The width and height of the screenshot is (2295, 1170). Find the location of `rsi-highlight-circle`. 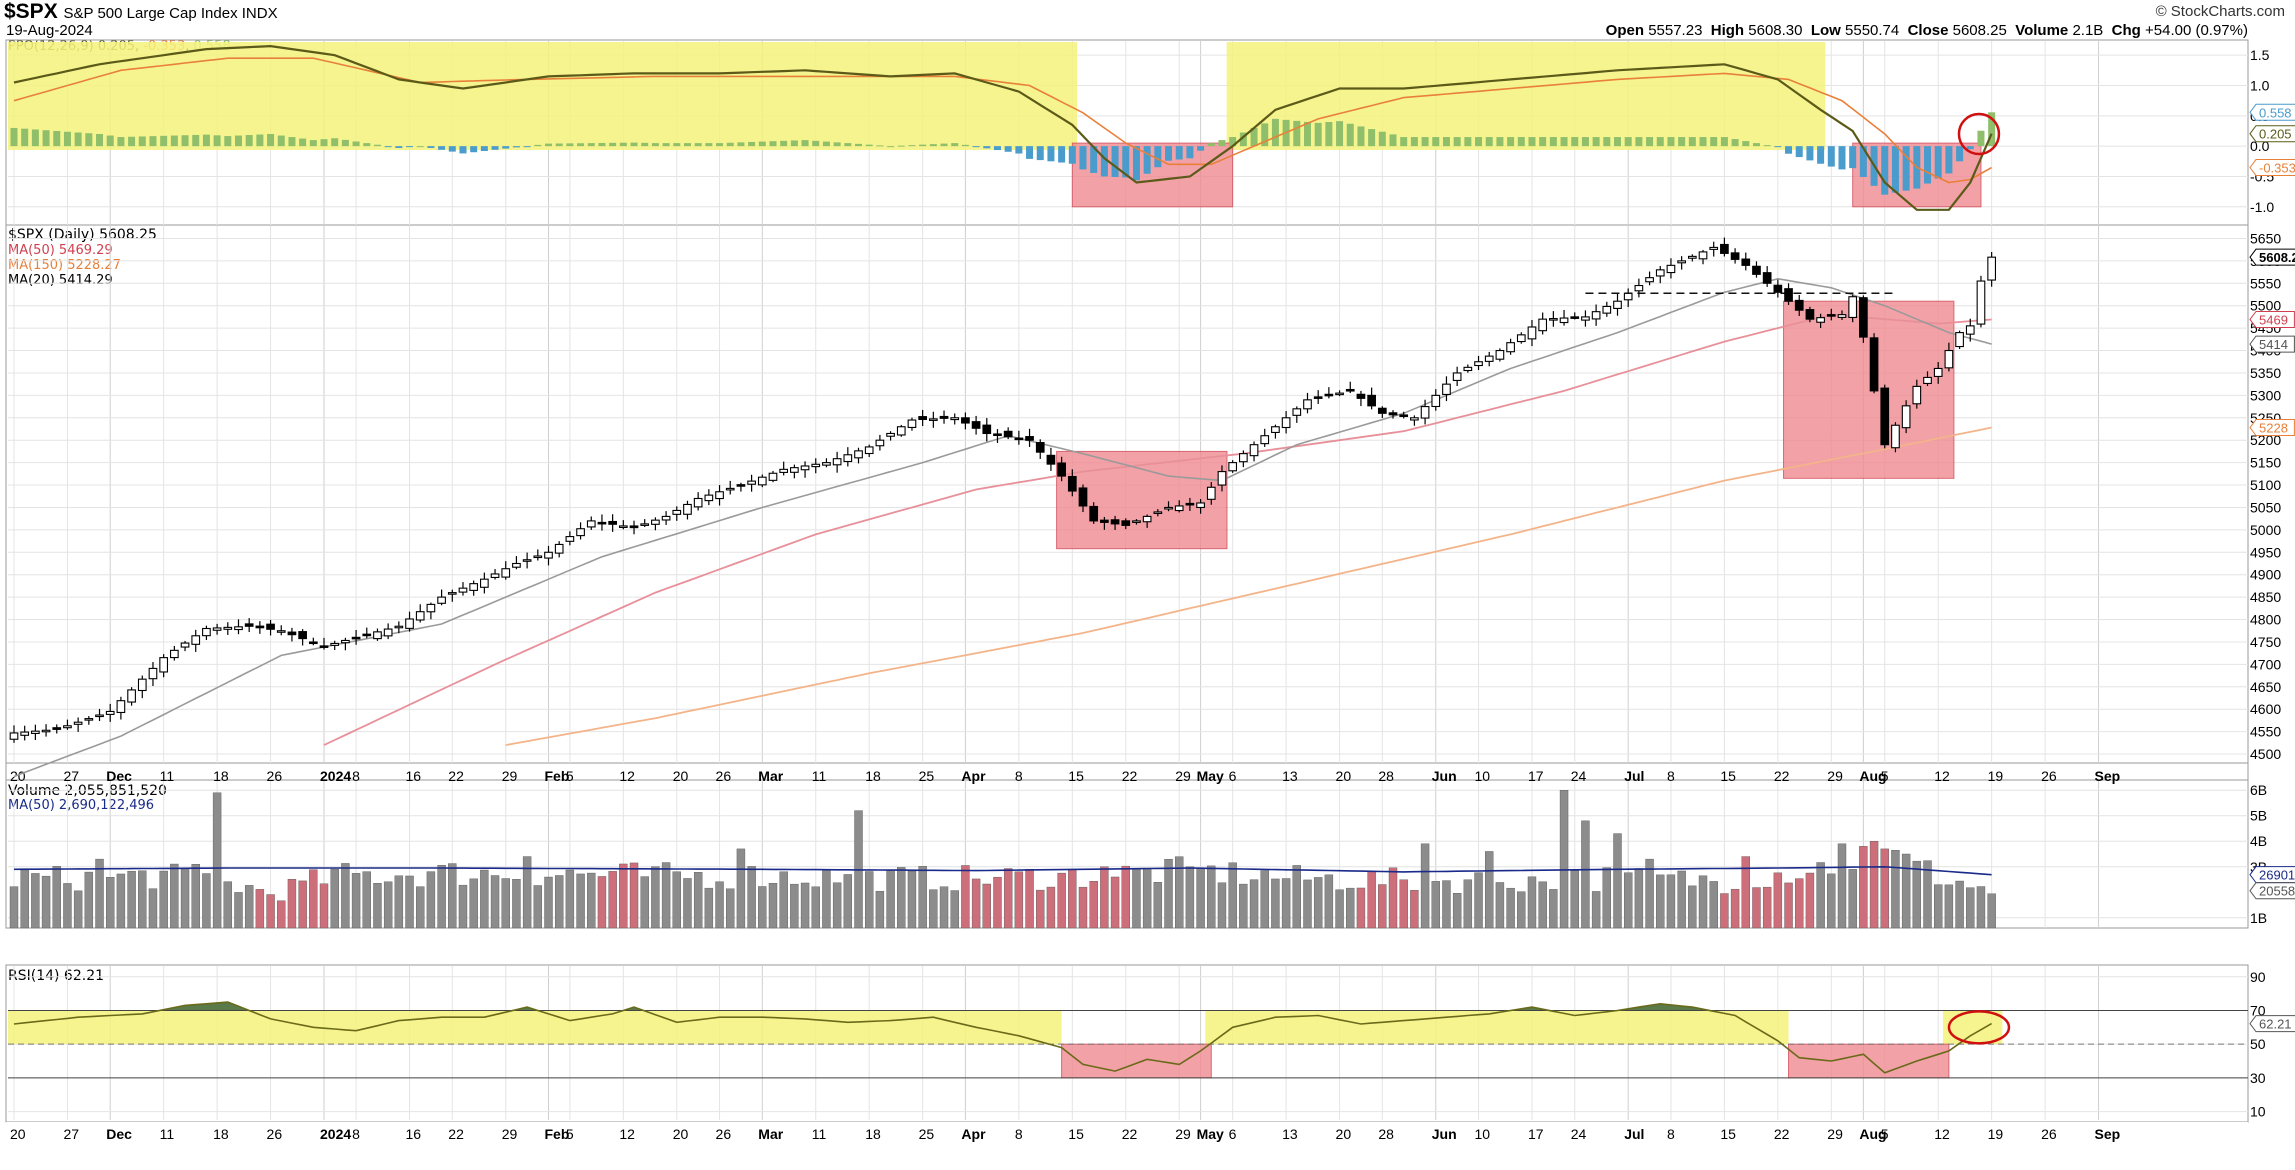

rsi-highlight-circle is located at coordinates (1979, 1027).